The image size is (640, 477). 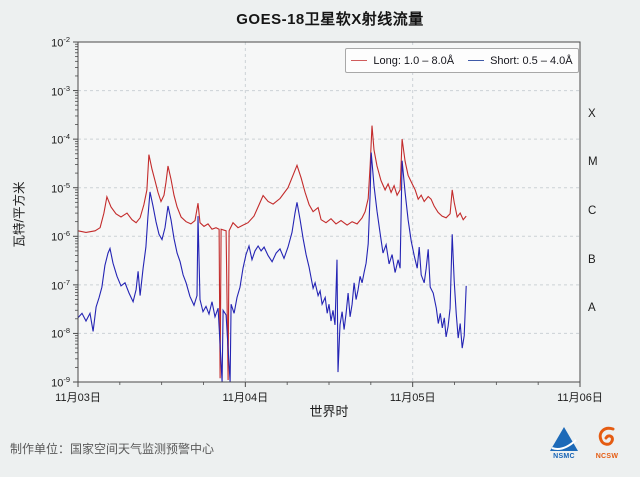 What do you see at coordinates (330, 19) in the screenshot?
I see `chart-title: GOES-18卫星软X射线流量` at bounding box center [330, 19].